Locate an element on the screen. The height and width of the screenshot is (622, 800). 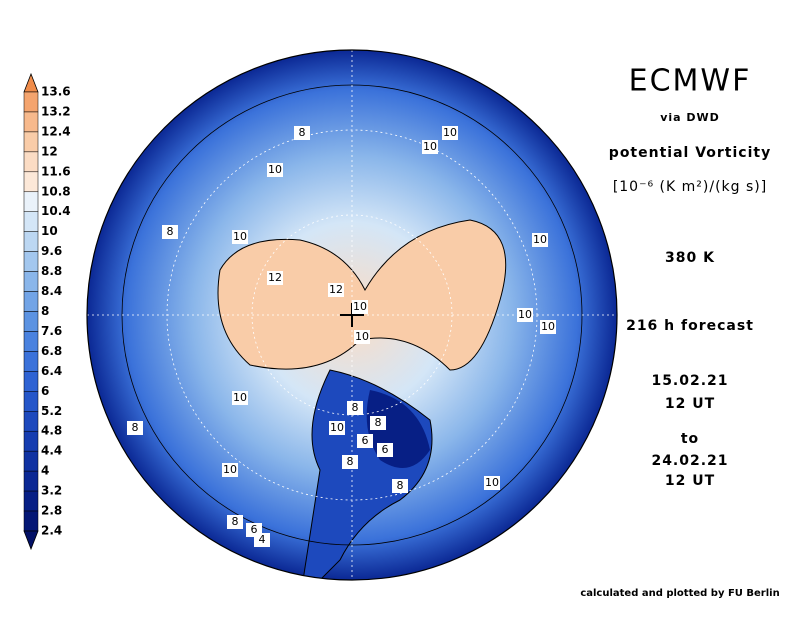
colorbar-label: 3.2 is located at coordinates (51, 491).